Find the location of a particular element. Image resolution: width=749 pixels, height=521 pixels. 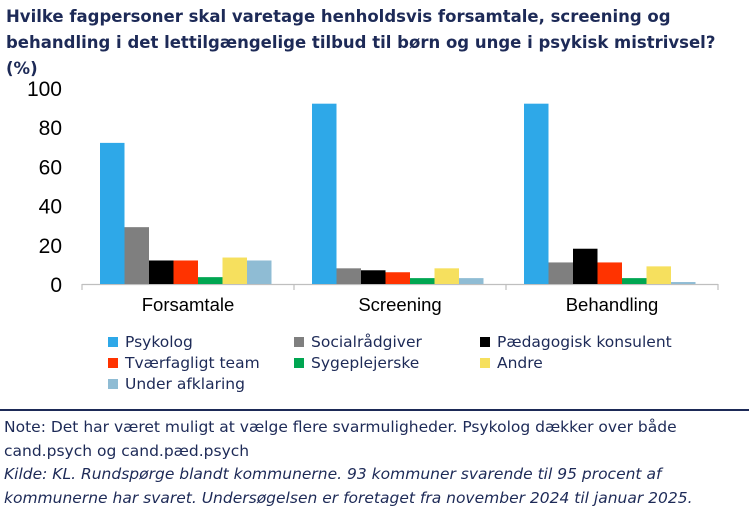

bar-psykolog-screening is located at coordinates (324, 194).